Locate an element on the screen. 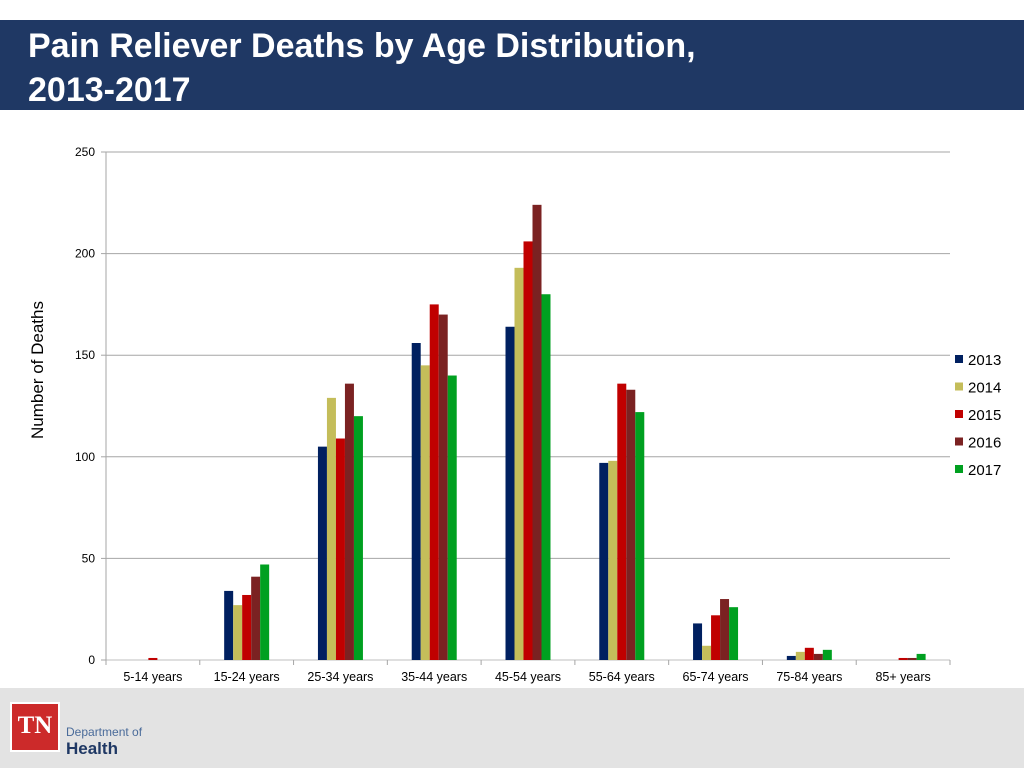 This screenshot has width=1024, height=768. tn-logo: TN is located at coordinates (35, 727).